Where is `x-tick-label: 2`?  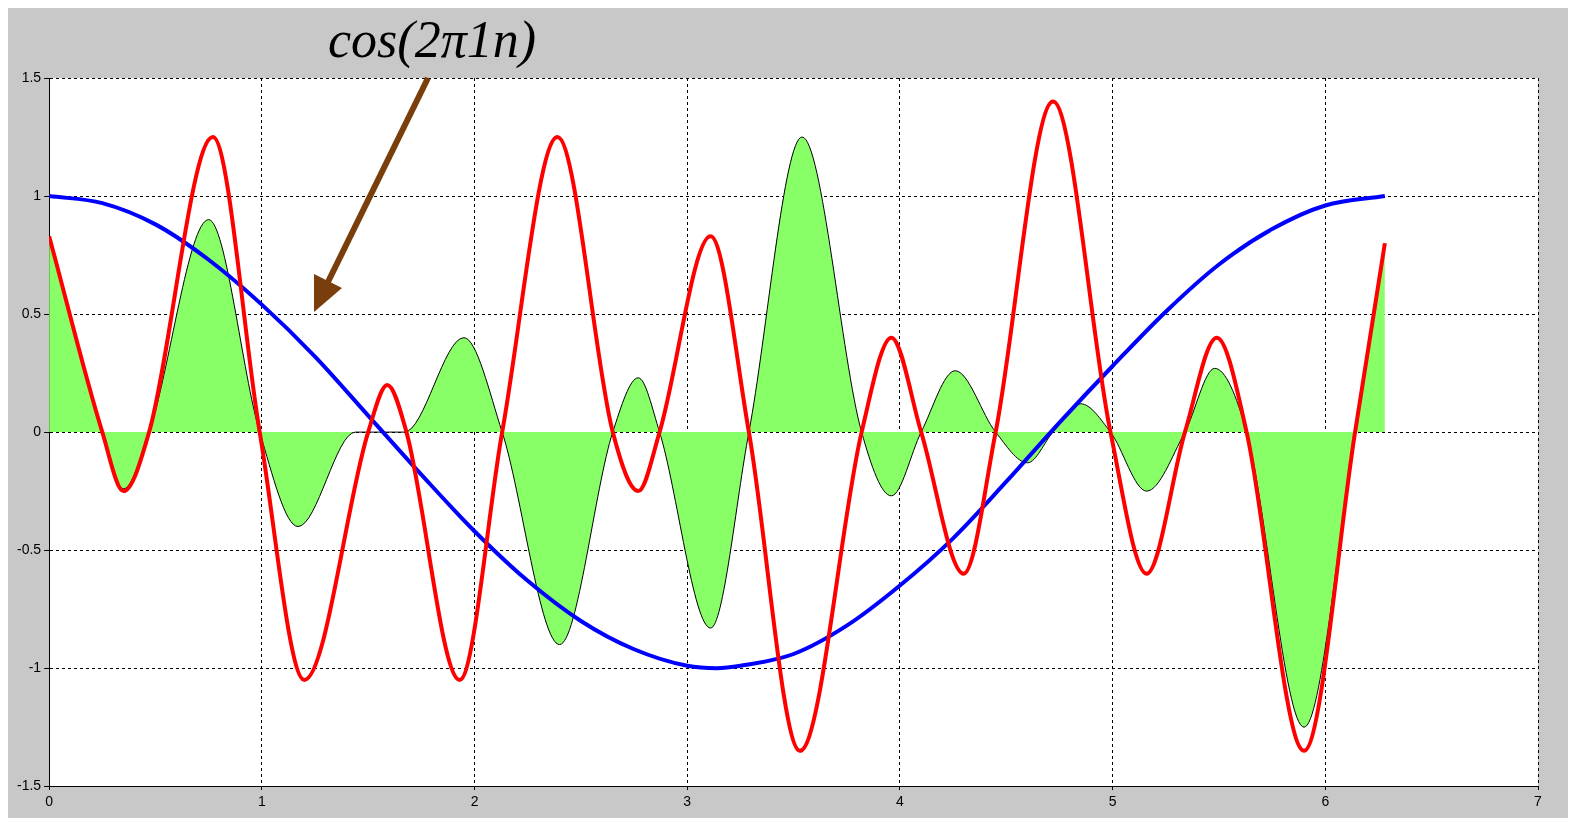 x-tick-label: 2 is located at coordinates (474, 801).